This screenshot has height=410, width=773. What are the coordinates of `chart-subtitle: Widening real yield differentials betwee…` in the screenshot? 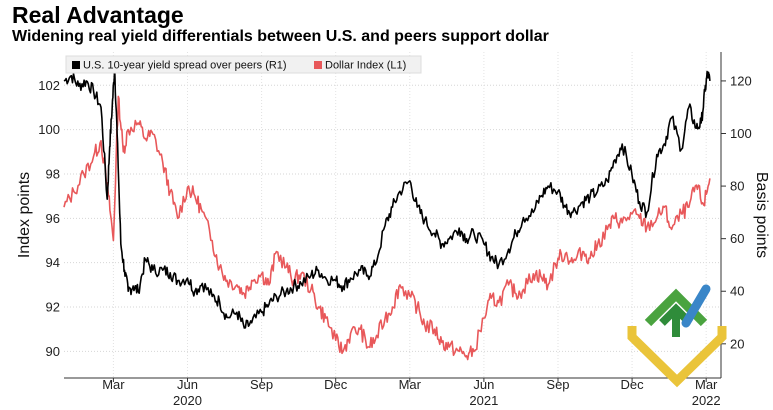 It's located at (280, 36).